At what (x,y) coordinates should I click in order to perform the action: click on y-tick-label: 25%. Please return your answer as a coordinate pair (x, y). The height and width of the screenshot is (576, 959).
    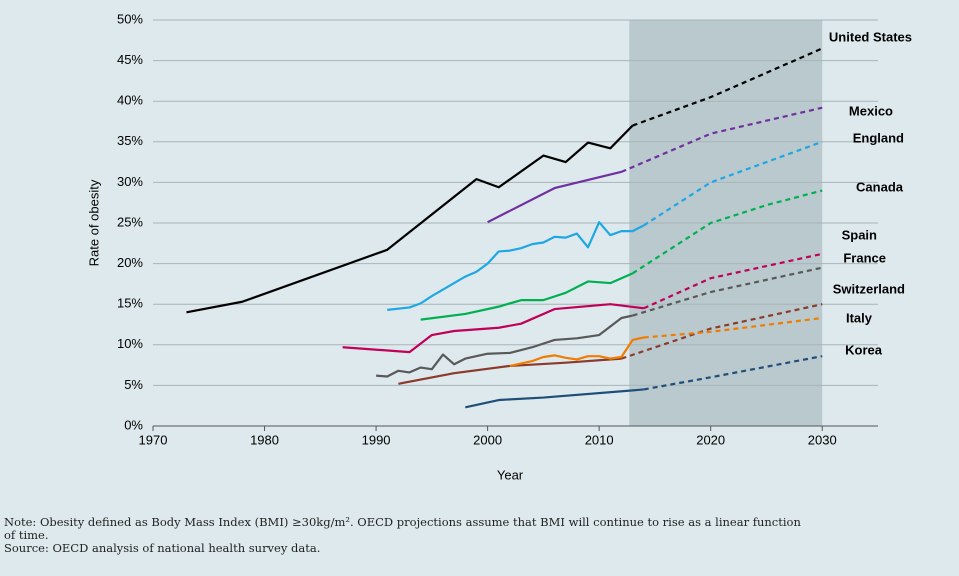
    Looking at the image, I should click on (130, 221).